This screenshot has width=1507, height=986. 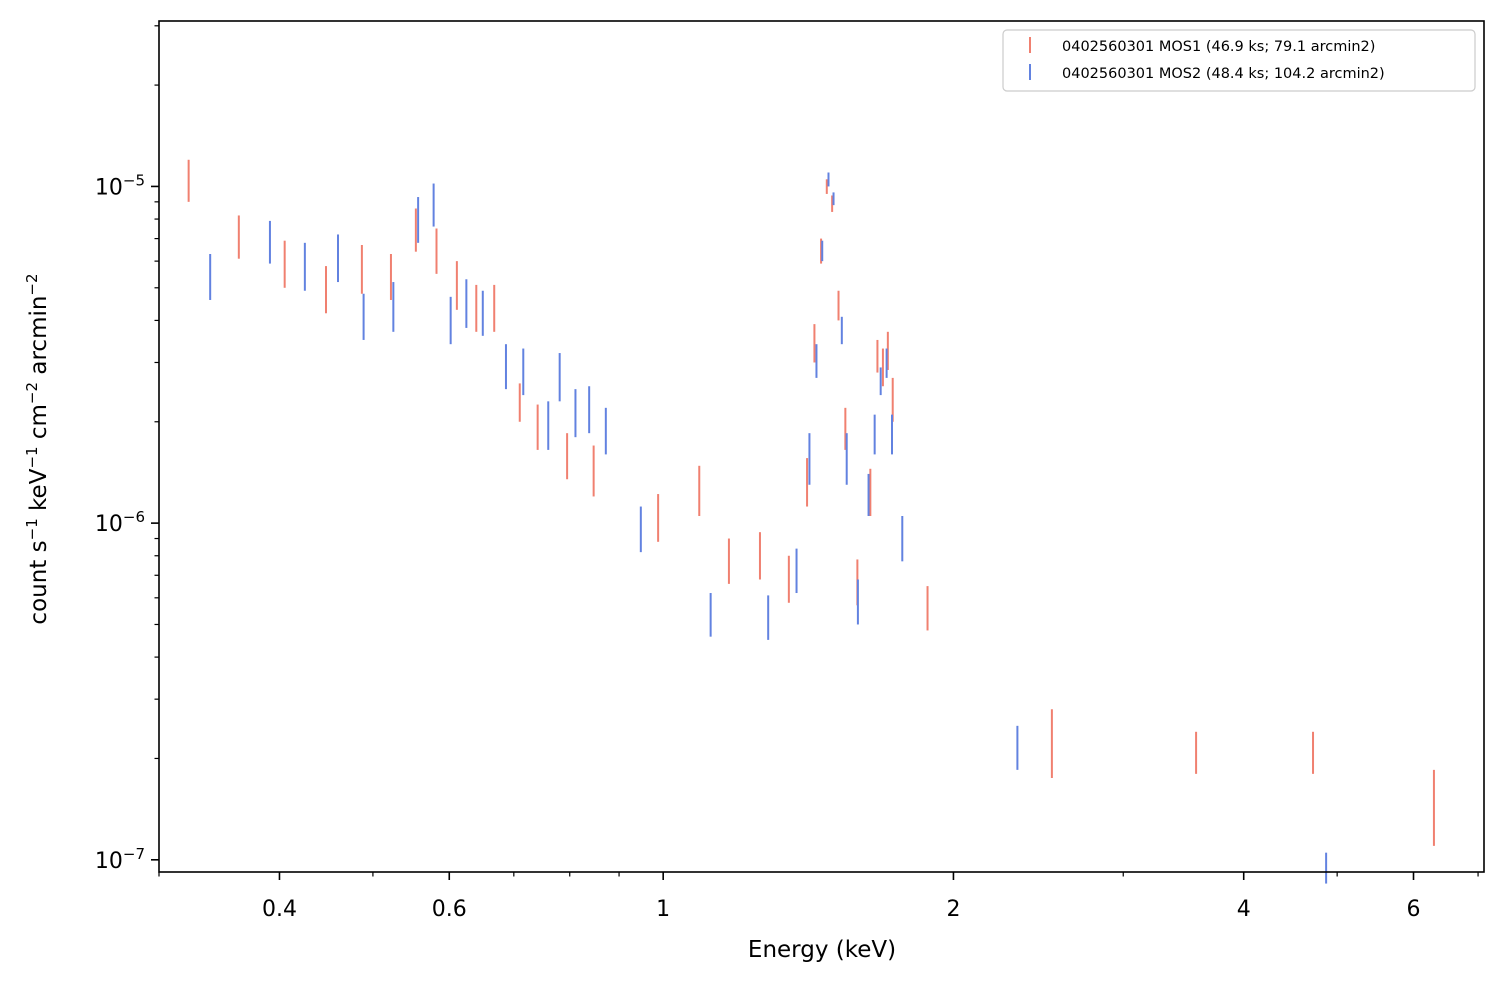 I want to click on y-tick-label: 10⁻⁵, so click(x=120, y=185).